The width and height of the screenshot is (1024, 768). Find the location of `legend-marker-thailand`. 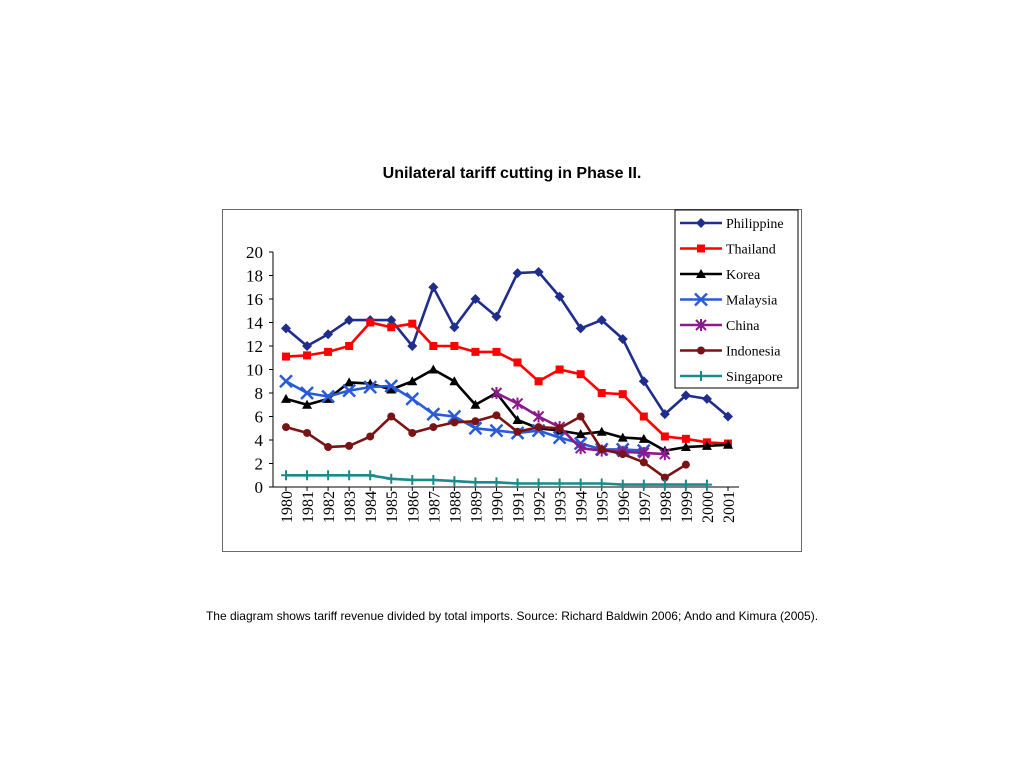

legend-marker-thailand is located at coordinates (701, 248).